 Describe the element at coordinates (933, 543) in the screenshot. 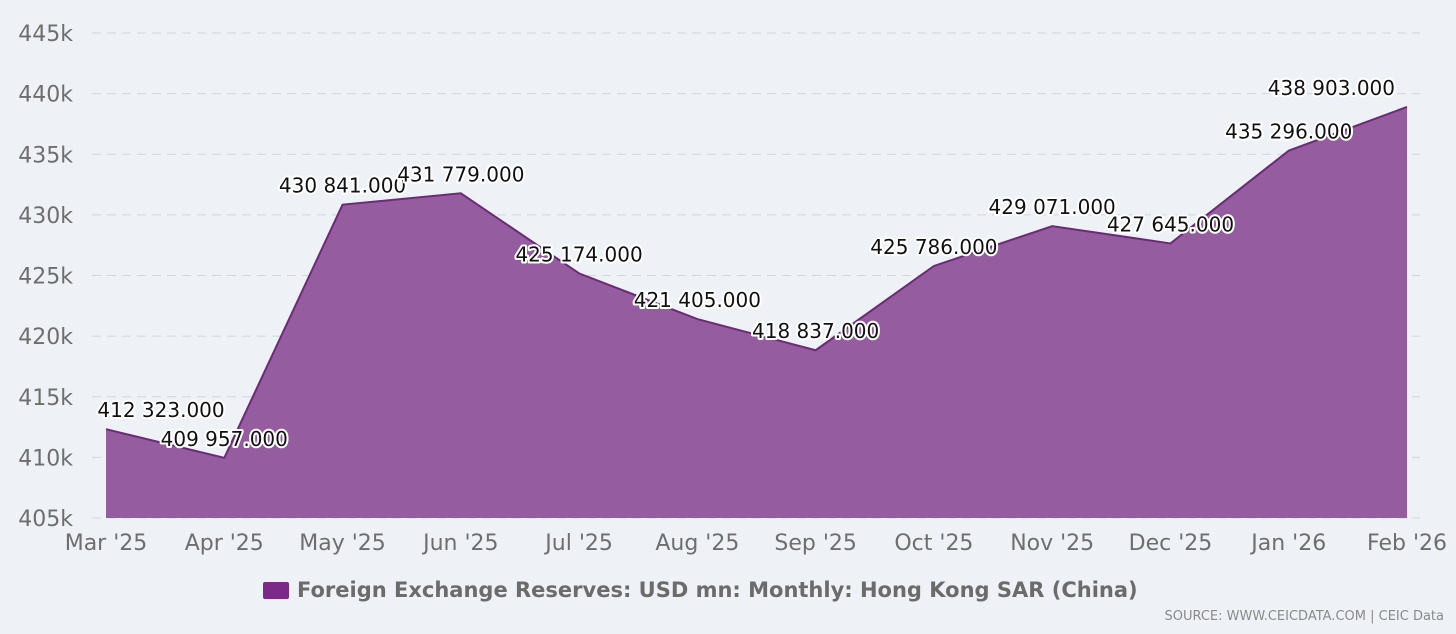

I see `x-tick-label: Oct '25` at that location.